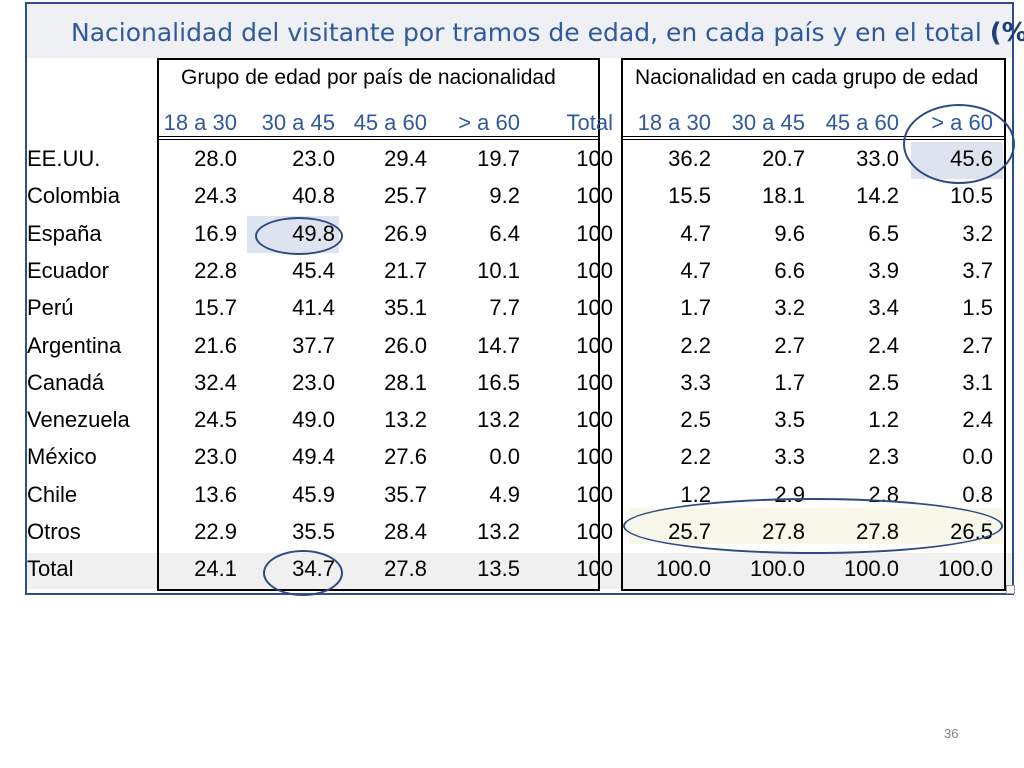 The image size is (1024, 768). I want to click on cell-g2: 3.9, so click(883, 270).